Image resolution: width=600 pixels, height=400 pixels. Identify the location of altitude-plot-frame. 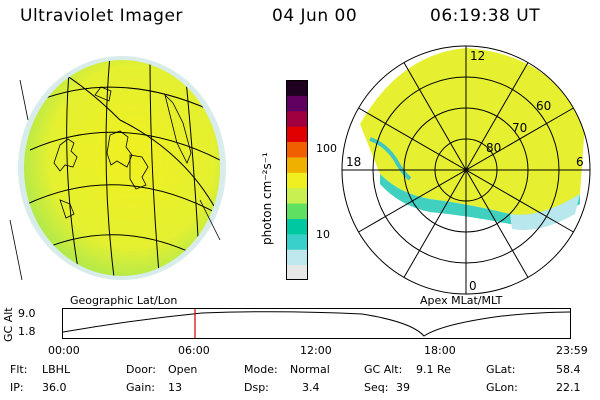
(316, 323).